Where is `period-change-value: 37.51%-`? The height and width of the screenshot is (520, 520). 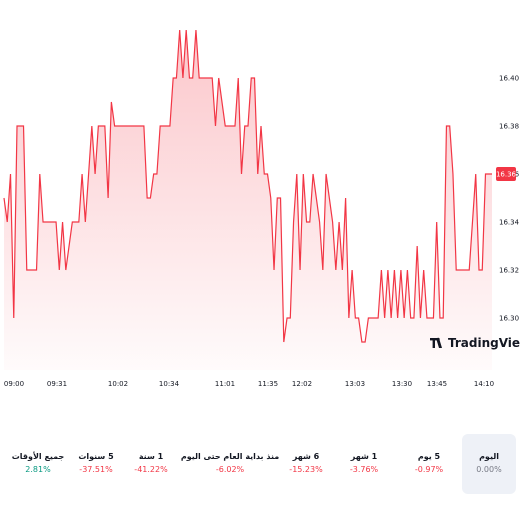
period-change-value: 37.51%- is located at coordinates (96, 469).